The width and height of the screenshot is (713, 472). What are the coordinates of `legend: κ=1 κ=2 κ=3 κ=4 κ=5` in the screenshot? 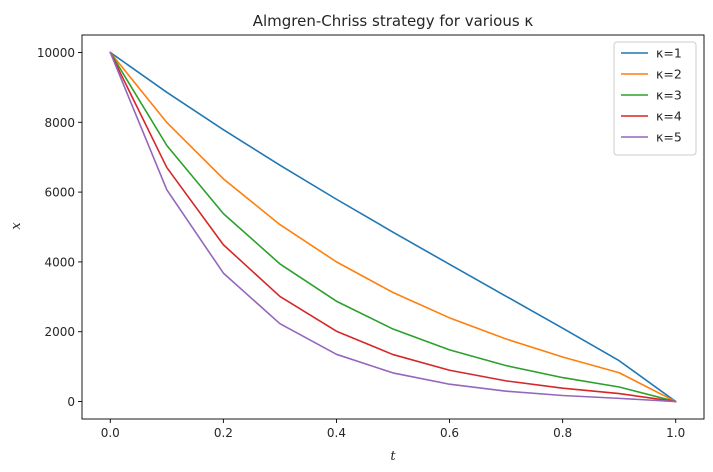 It's located at (655, 98).